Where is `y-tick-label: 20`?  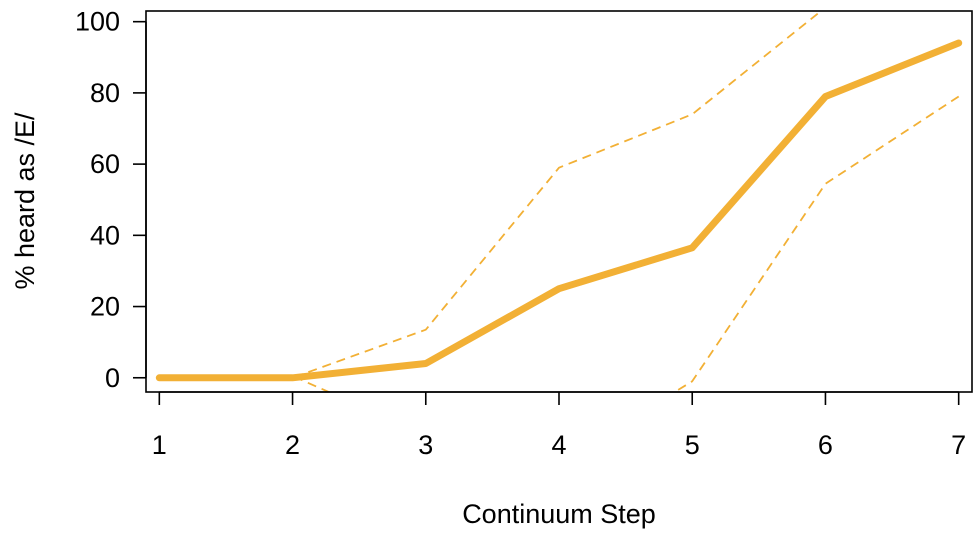
y-tick-label: 20 is located at coordinates (105, 307).